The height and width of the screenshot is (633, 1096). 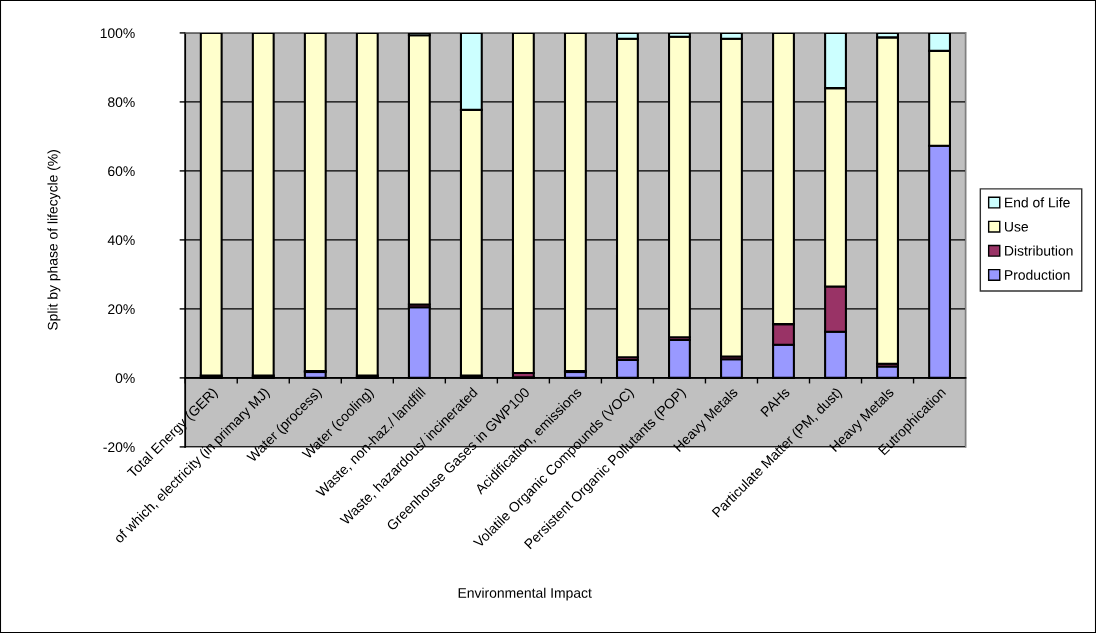 What do you see at coordinates (1037, 202) in the screenshot?
I see `legend-label: End of Life` at bounding box center [1037, 202].